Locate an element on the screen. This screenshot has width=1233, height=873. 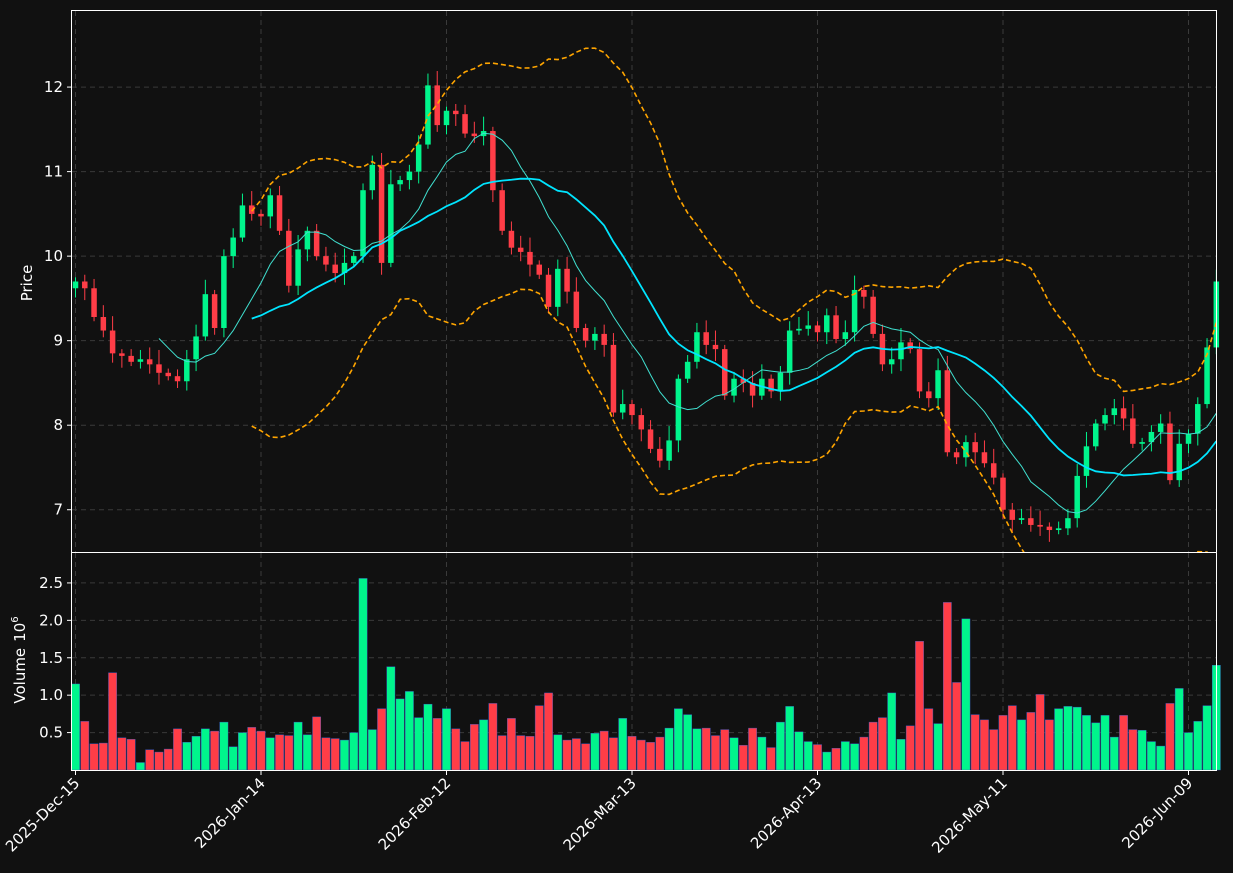
price-tick-label: 7 is located at coordinates (58, 510).